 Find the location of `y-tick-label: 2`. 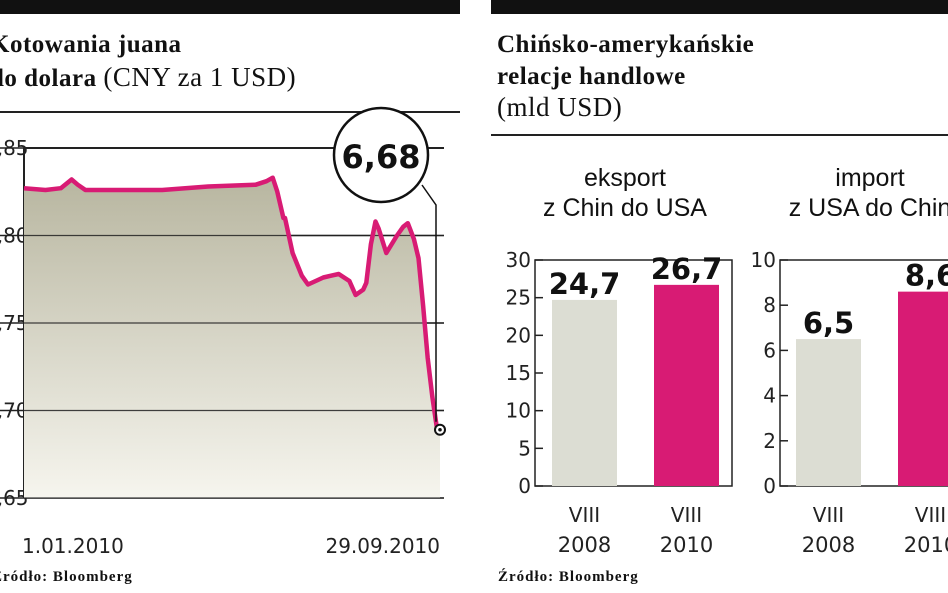

y-tick-label: 2 is located at coordinates (769, 441).